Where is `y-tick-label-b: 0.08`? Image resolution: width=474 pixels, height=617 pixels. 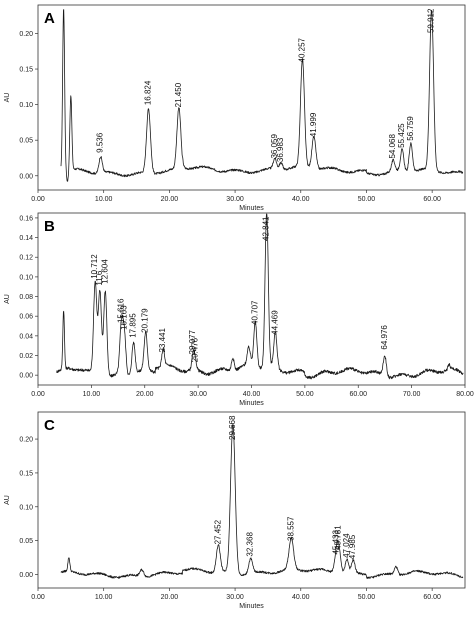
y-tick-label-b: 0.08 is located at coordinates (26, 297).